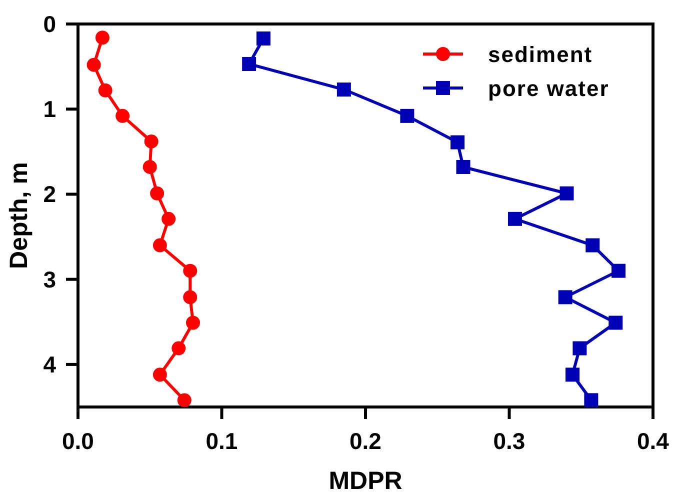 The width and height of the screenshot is (678, 500). What do you see at coordinates (49, 364) in the screenshot?
I see `y-tick-label: 4` at bounding box center [49, 364].